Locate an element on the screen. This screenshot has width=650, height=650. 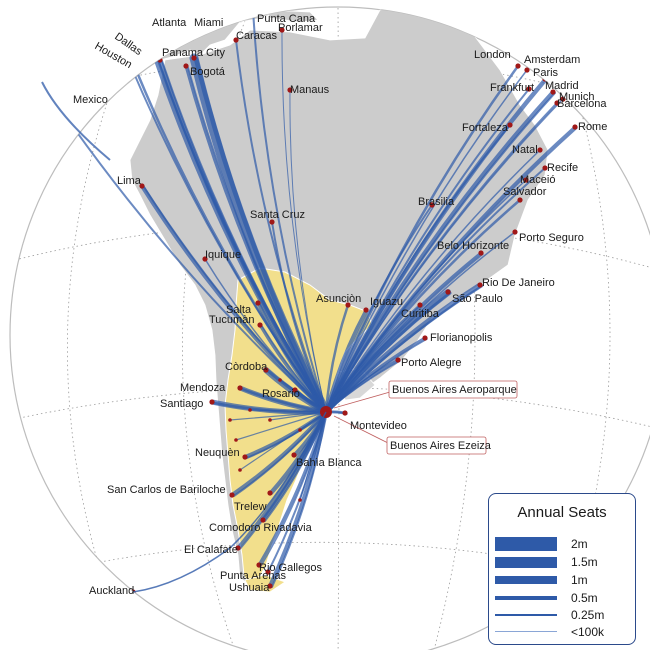
aeroparque-leader-line is located at coordinates (362, 400).